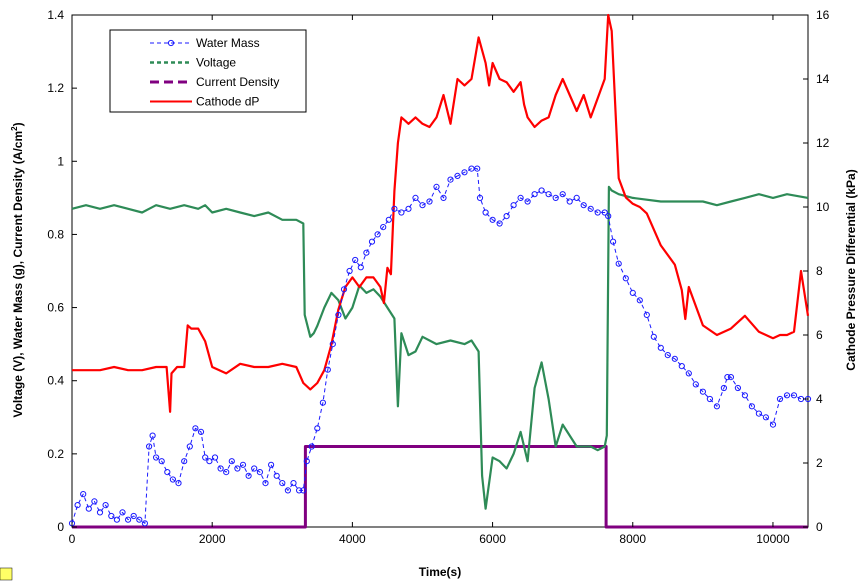 The height and width of the screenshot is (582, 861). Describe the element at coordinates (819, 335) in the screenshot. I see `right-y-tick-label: 6` at that location.